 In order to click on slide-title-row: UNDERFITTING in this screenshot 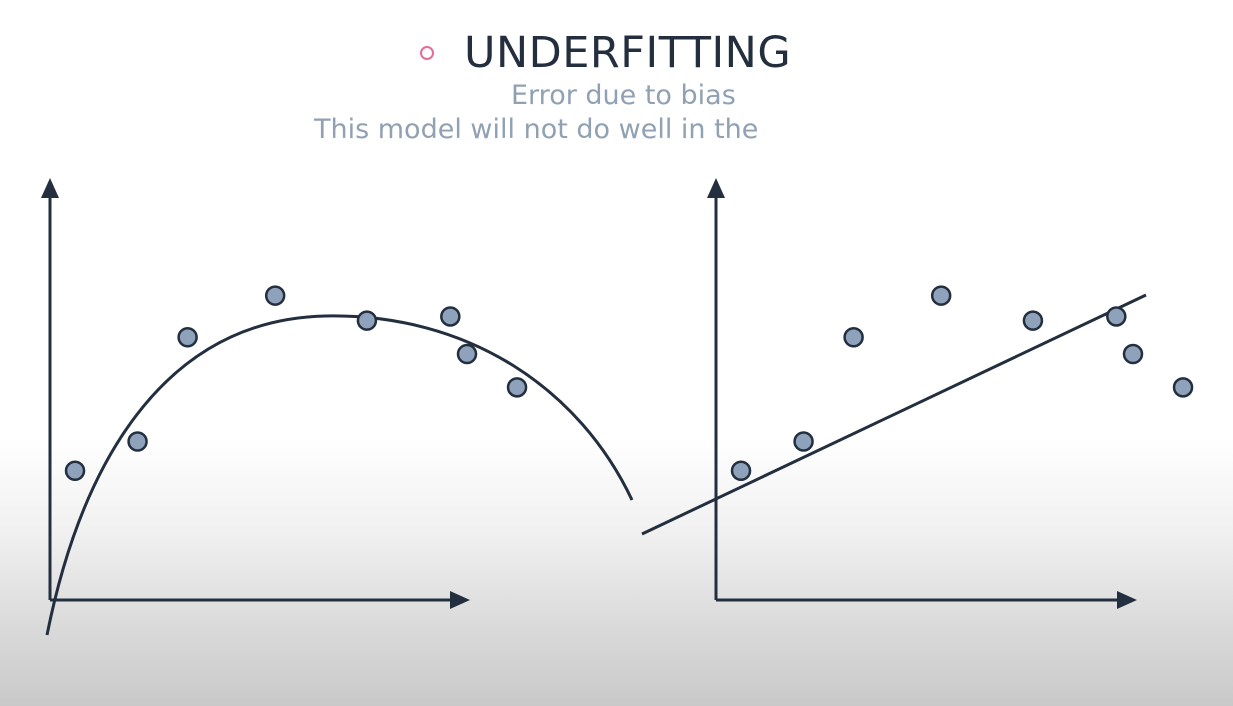, I will do `click(605, 53)`.